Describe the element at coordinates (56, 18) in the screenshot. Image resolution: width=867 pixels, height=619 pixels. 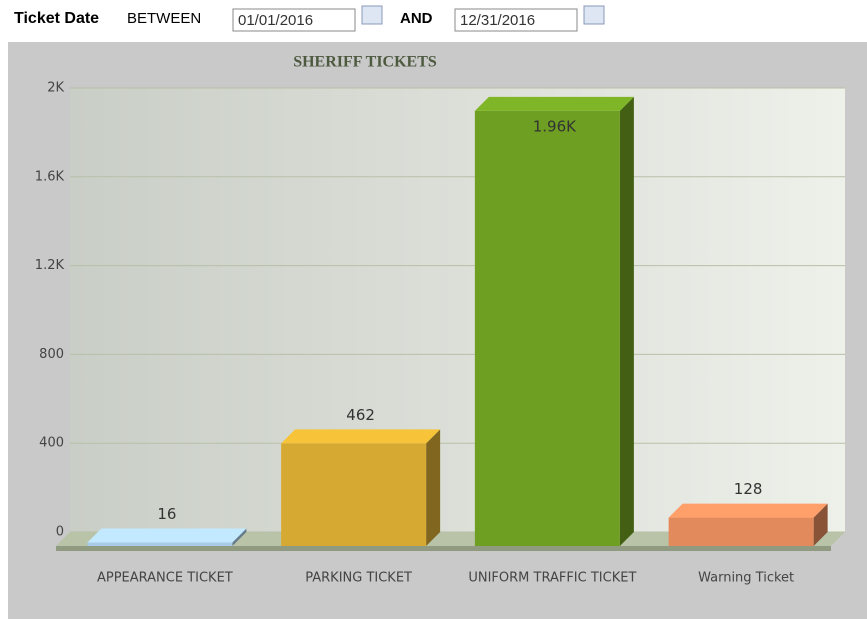
I see `filter-label: Ticket Date` at that location.